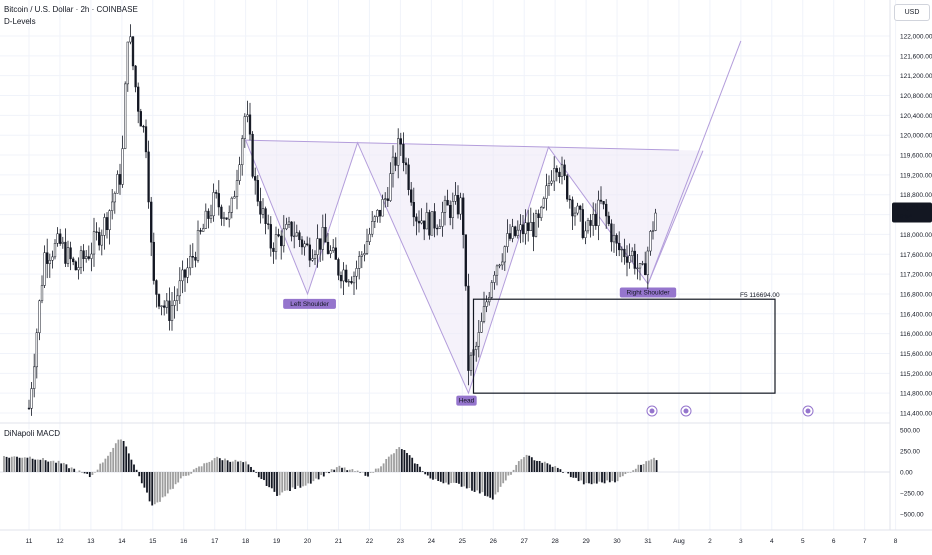 Image resolution: width=932 pixels, height=555 pixels. I want to click on time-tick-label: 17, so click(215, 541).